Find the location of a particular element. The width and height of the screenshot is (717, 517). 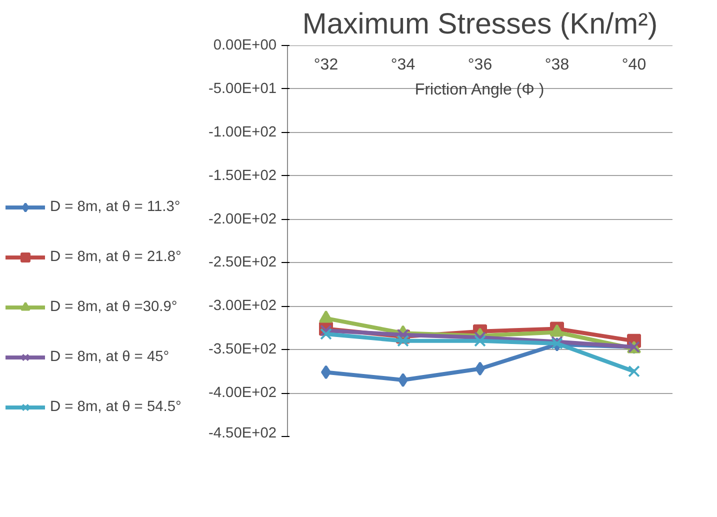

chart-title: Maximum Stresses (Kn/m²) is located at coordinates (480, 24).